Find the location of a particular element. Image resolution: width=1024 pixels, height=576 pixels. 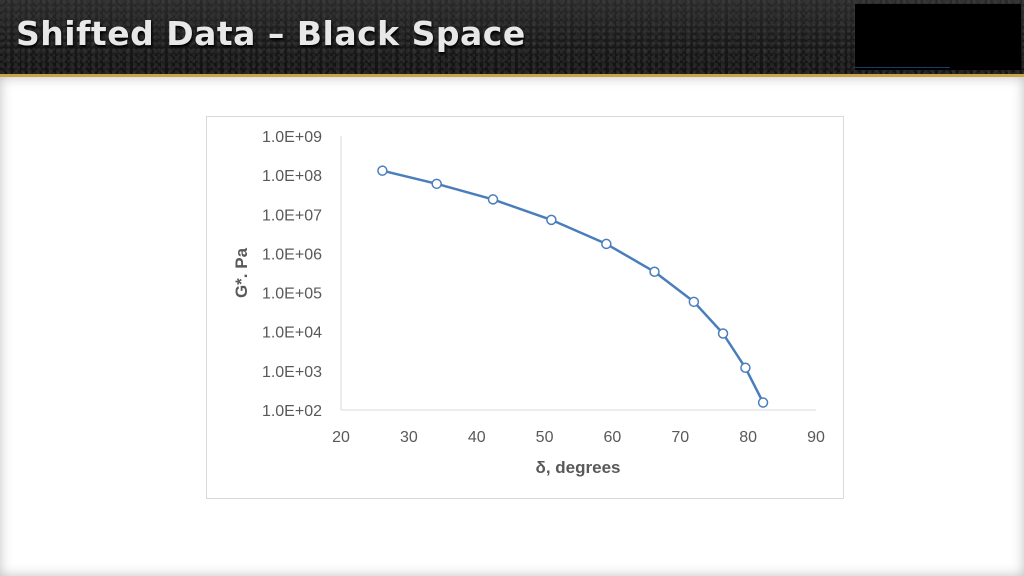

y-tick-label: 1.0E+08 is located at coordinates (292, 176).